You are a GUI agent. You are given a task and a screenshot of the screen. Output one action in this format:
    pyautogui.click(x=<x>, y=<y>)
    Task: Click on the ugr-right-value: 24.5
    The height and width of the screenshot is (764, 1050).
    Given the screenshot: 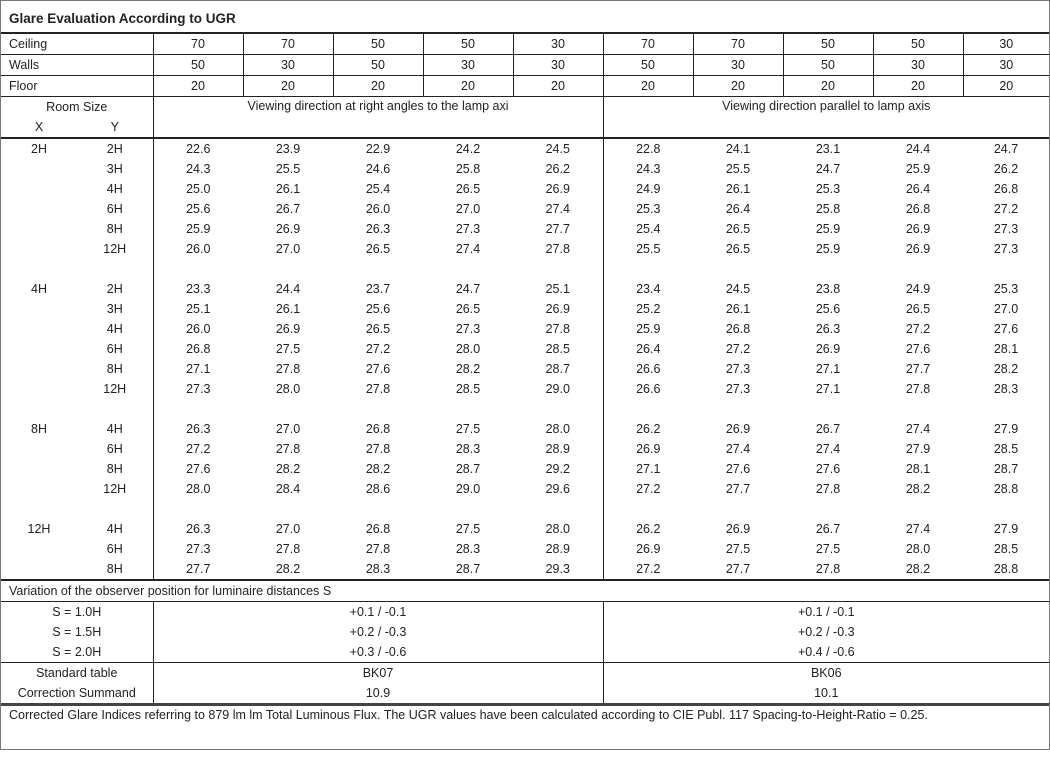 What is the action you would take?
    pyautogui.click(x=558, y=148)
    